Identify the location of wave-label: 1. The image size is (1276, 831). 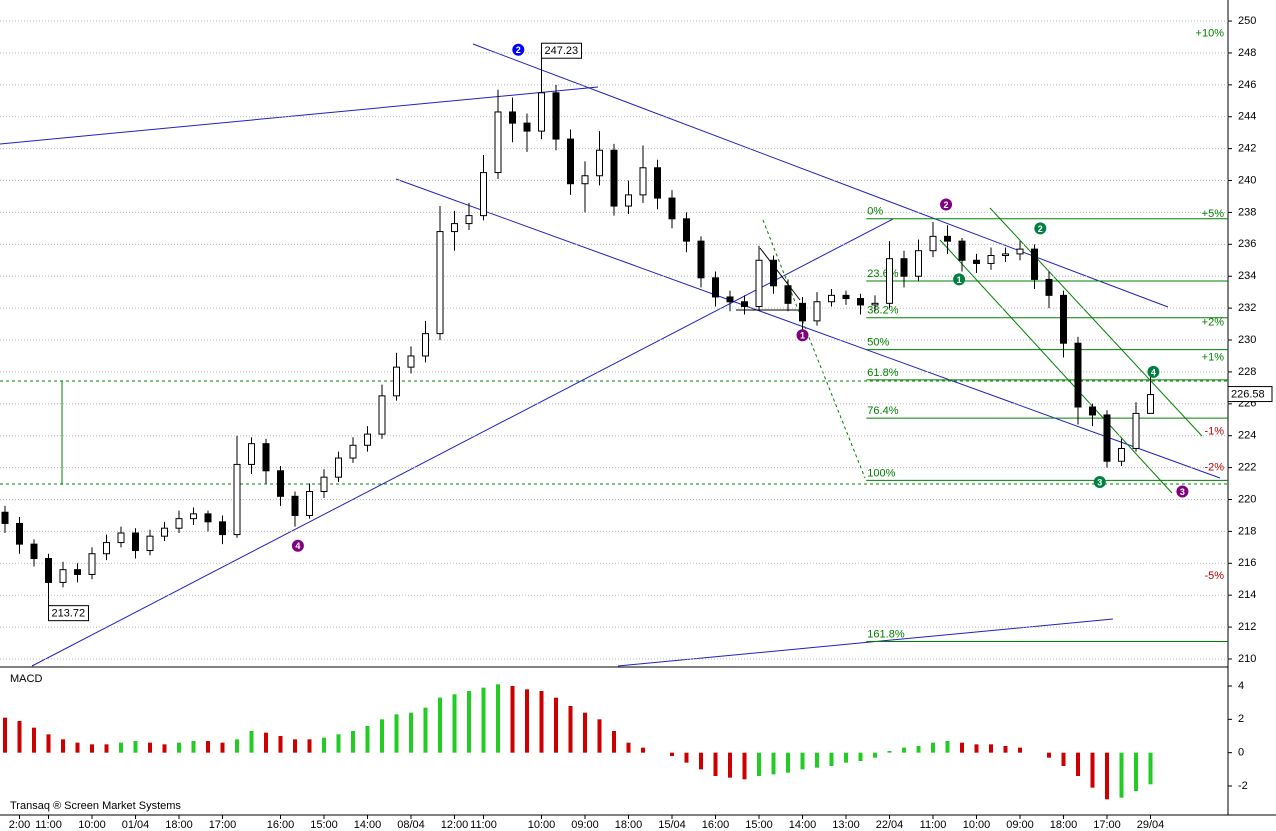
(802, 336).